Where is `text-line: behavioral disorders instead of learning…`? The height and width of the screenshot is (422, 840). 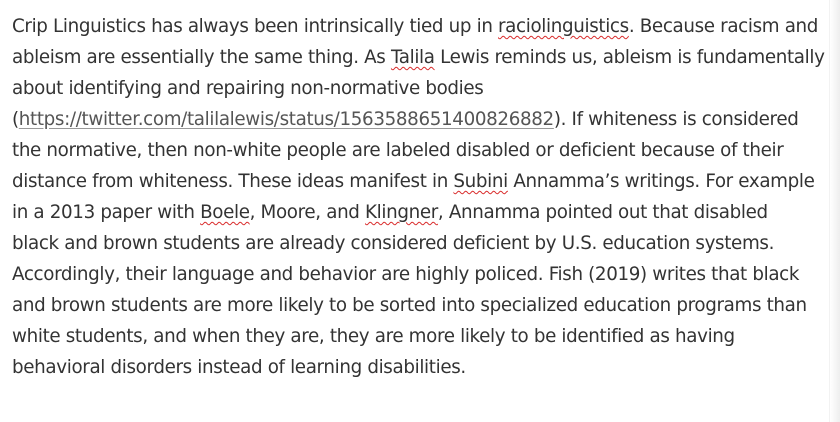 text-line: behavioral disorders instead of learning… is located at coordinates (426, 367).